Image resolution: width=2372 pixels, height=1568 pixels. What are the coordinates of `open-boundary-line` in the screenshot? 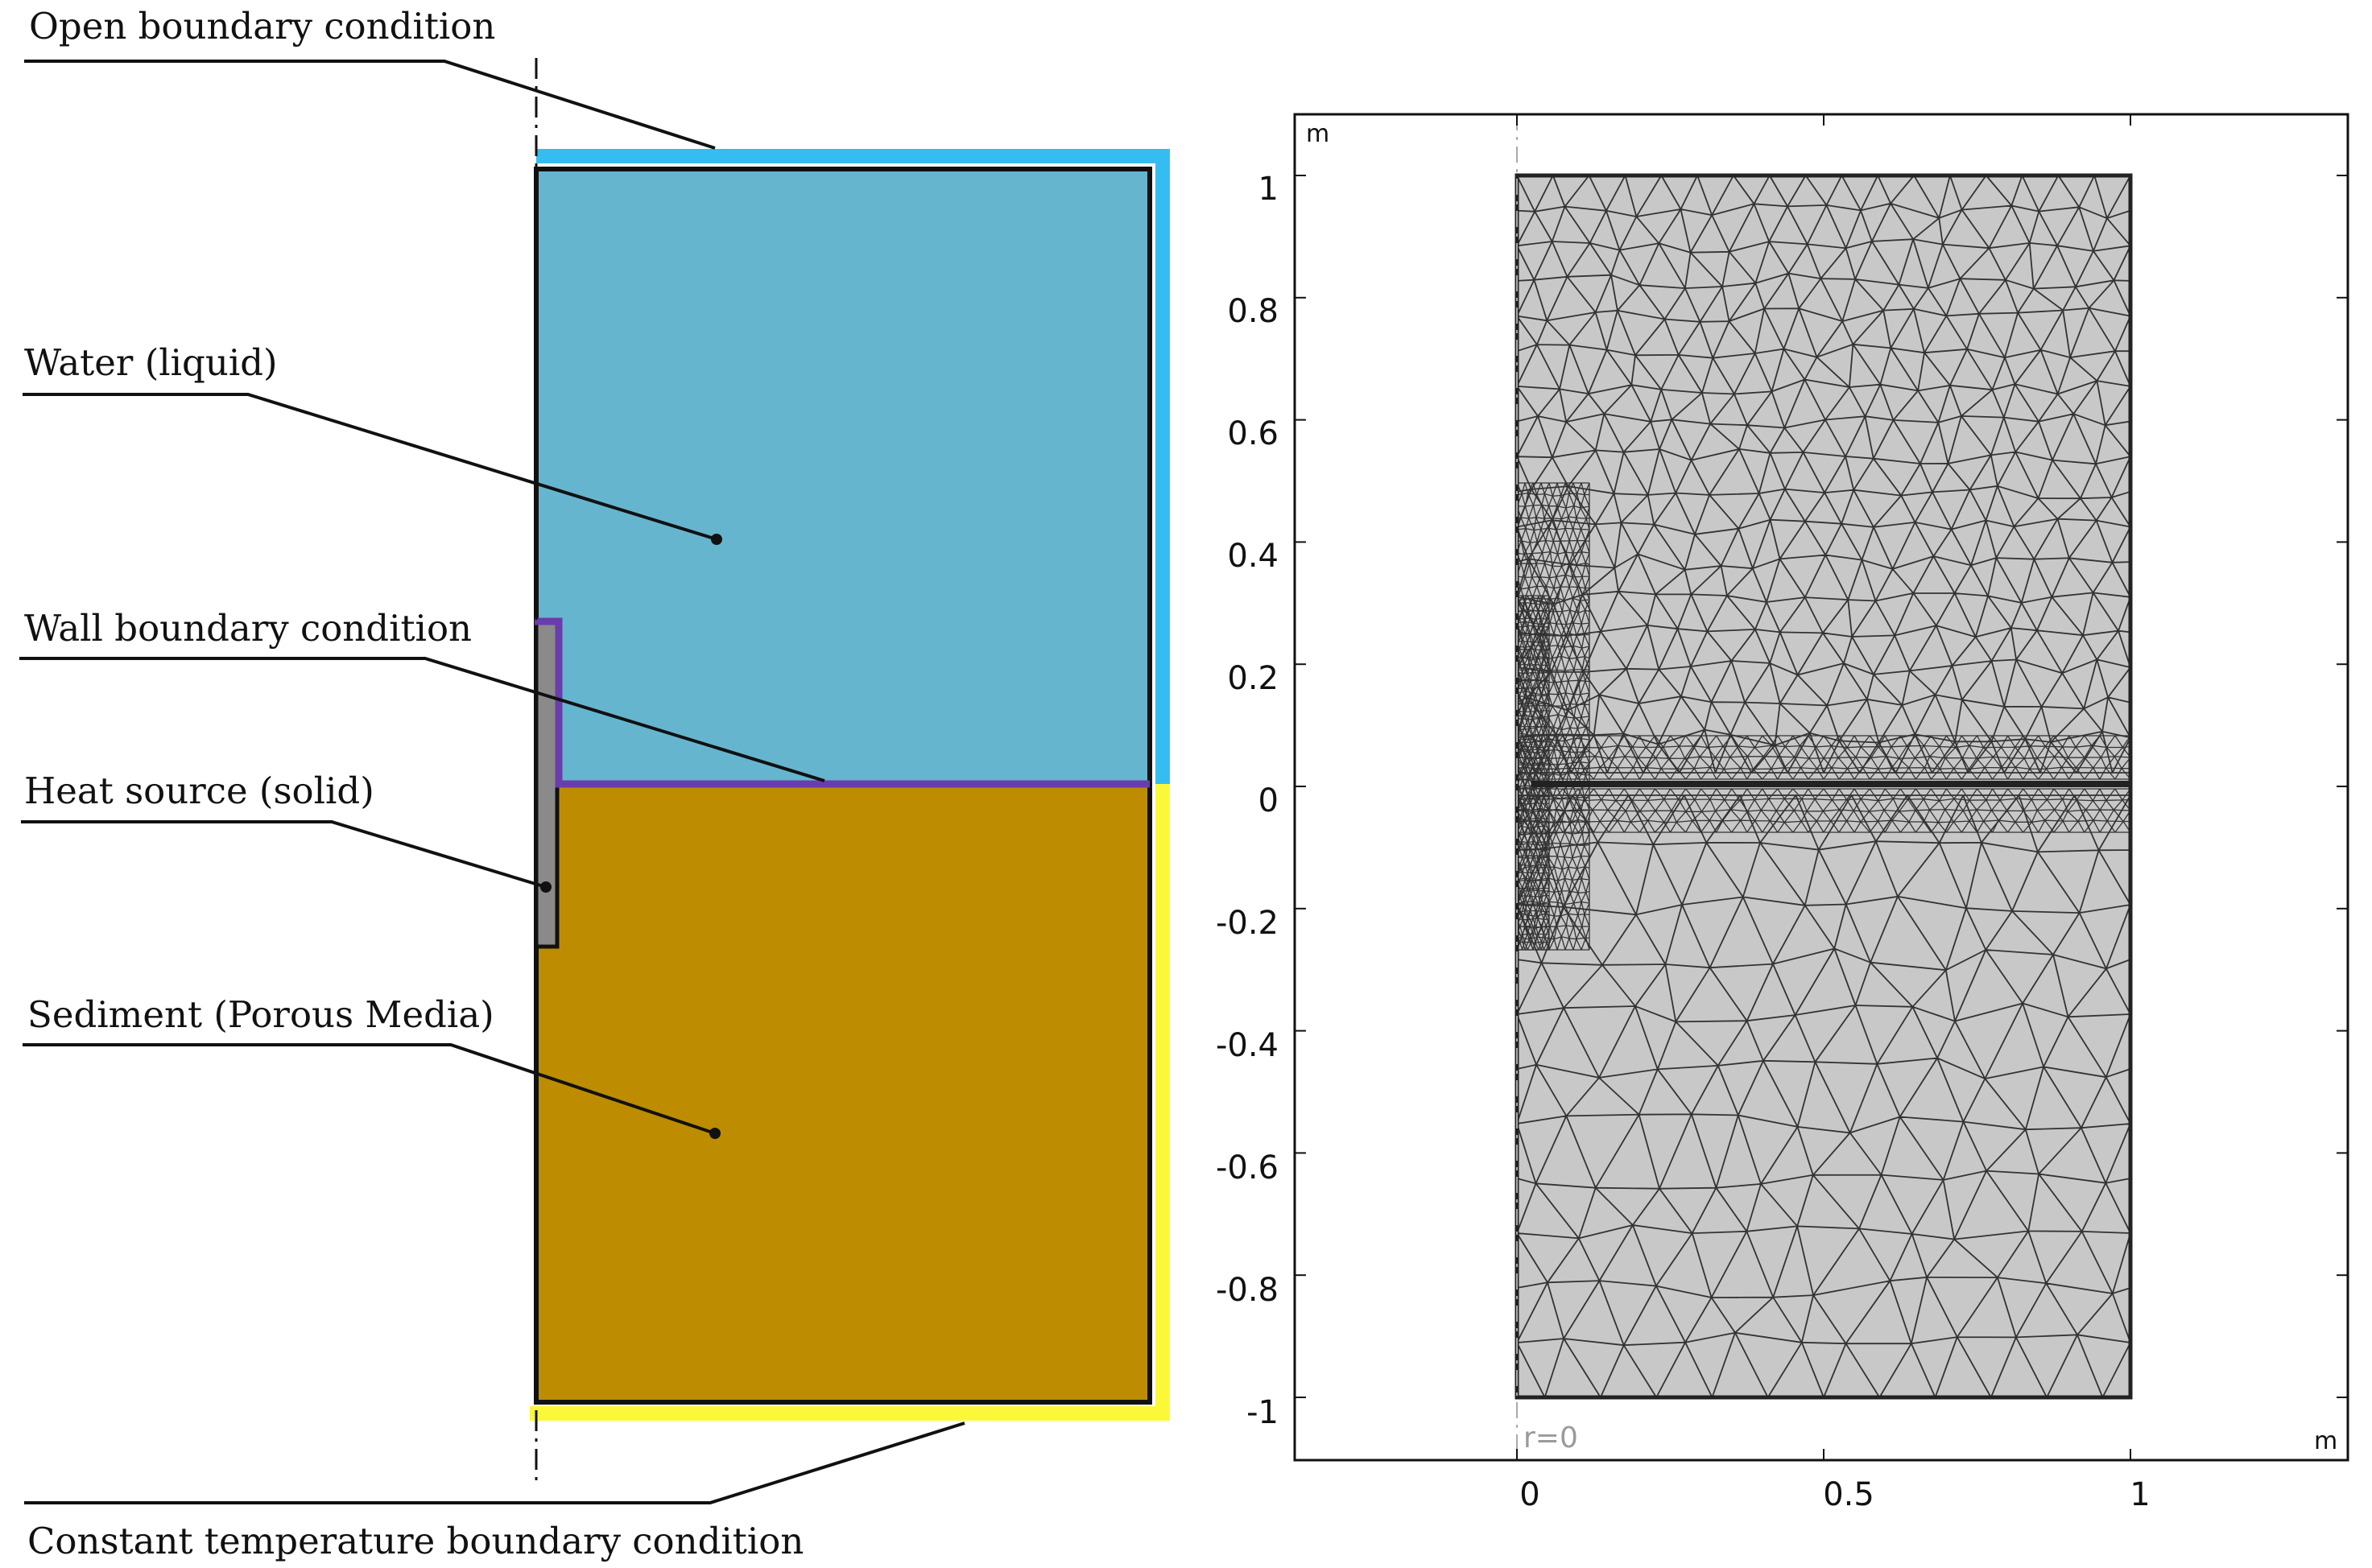 It's located at (853, 467).